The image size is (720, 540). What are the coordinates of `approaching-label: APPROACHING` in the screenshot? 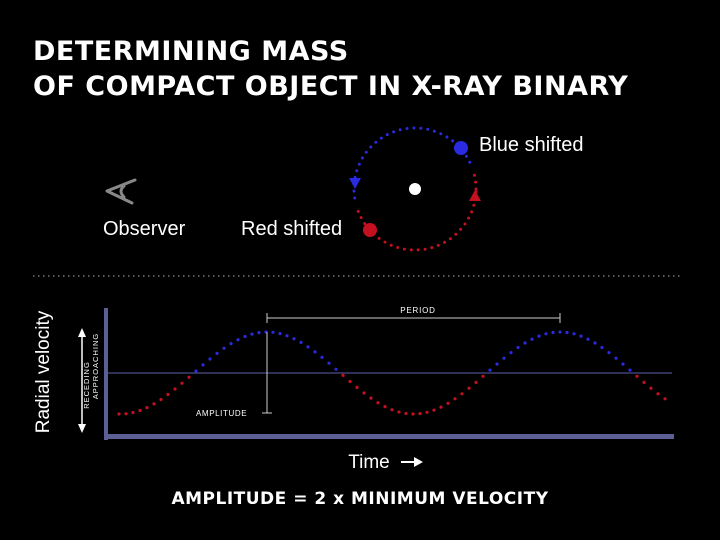 It's located at (95, 366).